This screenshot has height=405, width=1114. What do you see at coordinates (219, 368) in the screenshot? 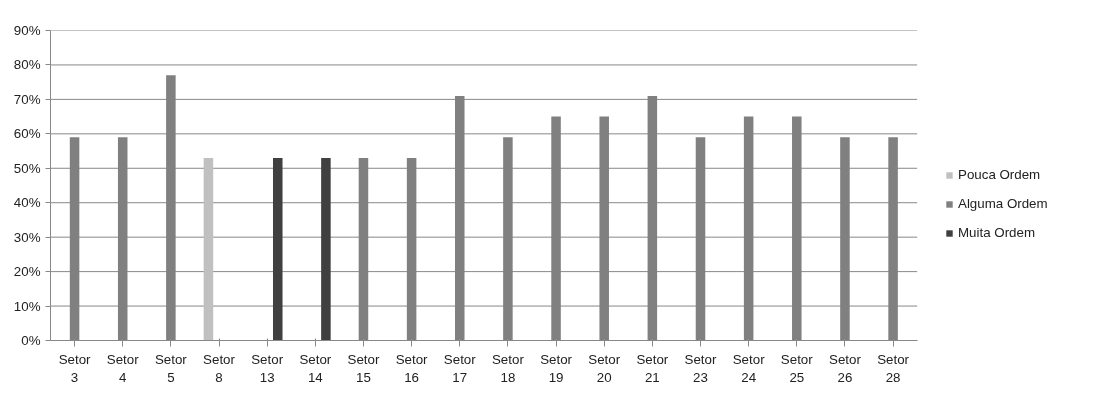
I see `x-tick-label: Setor 8` at bounding box center [219, 368].